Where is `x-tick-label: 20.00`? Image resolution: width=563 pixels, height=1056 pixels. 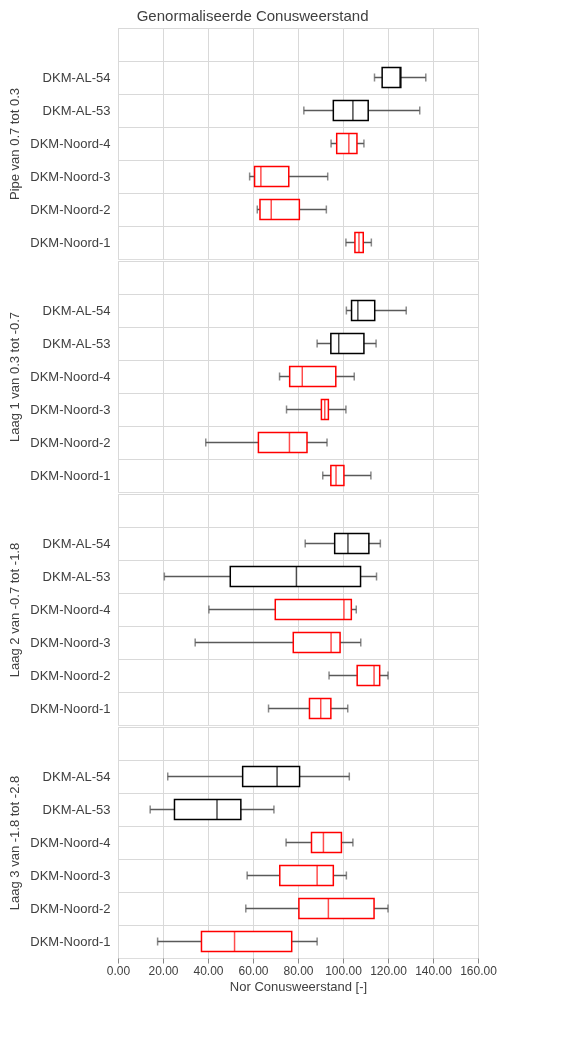
x-tick-label: 20.00 is located at coordinates (163, 970).